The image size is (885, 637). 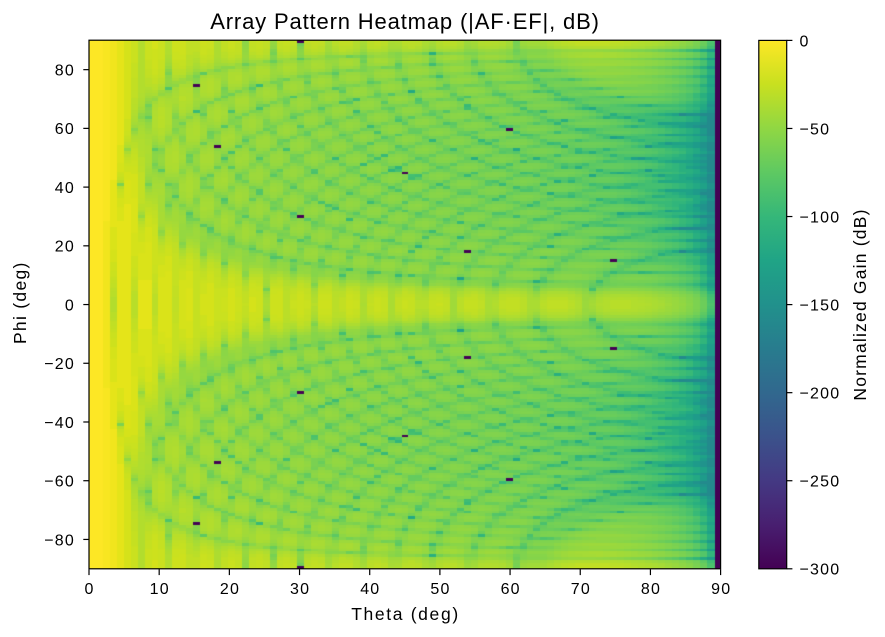 I want to click on svg-text: −60, so click(x=59, y=482).